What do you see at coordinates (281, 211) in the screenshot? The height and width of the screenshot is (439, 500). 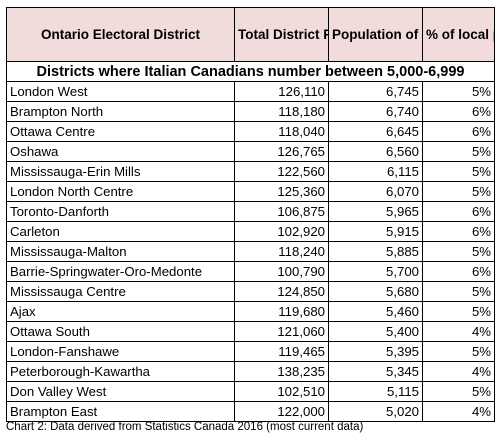 I see `cell-total-population: 106,875` at bounding box center [281, 211].